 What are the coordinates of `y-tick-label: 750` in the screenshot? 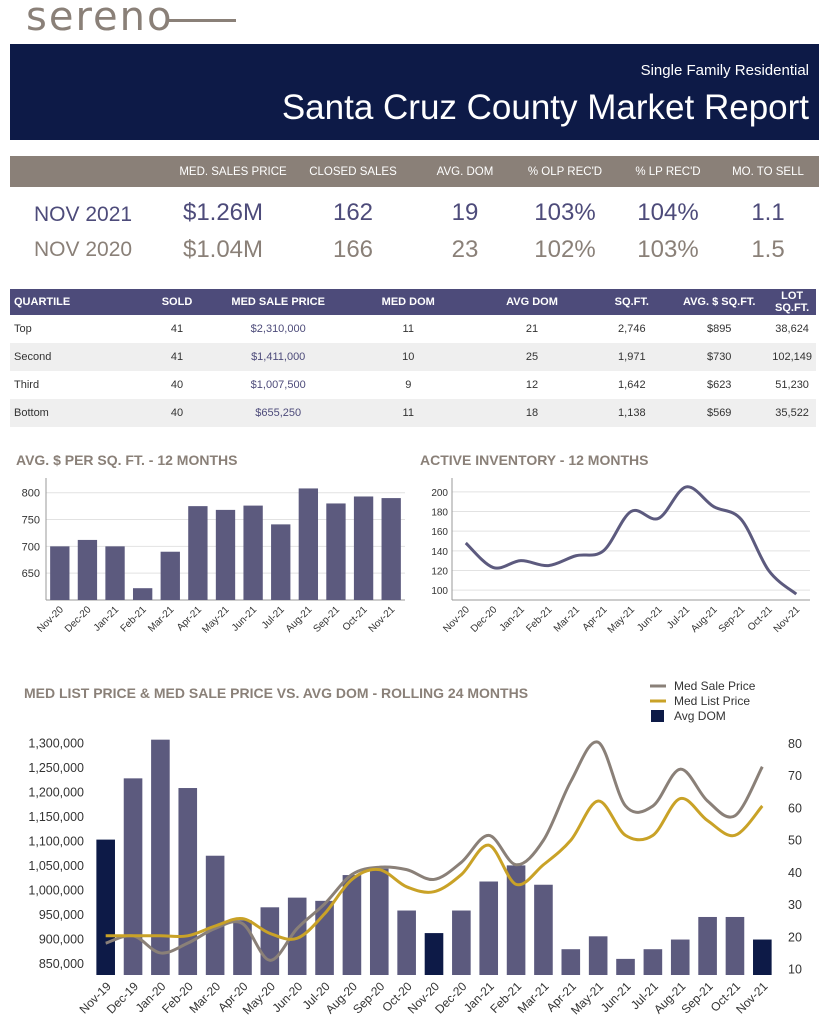 It's located at (31, 521).